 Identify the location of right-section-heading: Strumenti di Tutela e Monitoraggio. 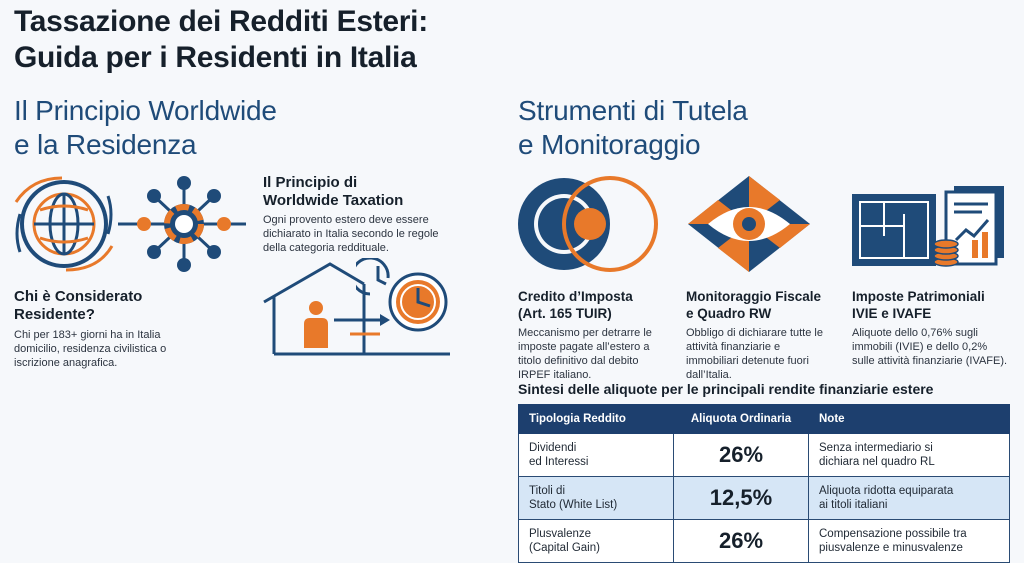
(698, 128).